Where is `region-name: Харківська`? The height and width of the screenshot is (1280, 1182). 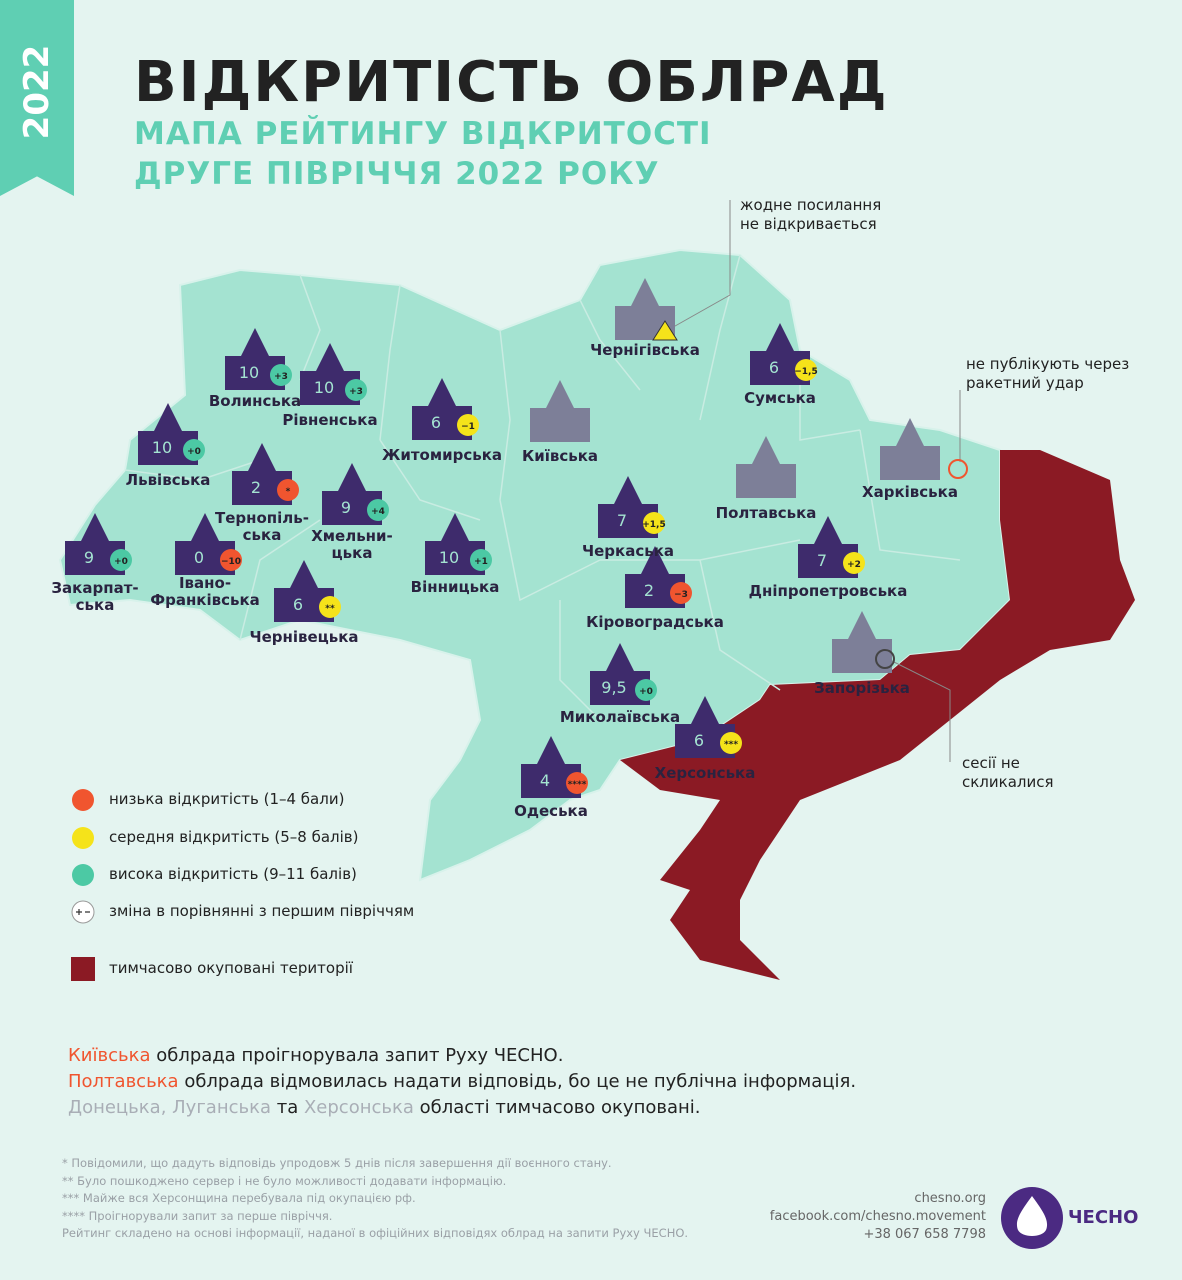 region-name: Харківська is located at coordinates (910, 492).